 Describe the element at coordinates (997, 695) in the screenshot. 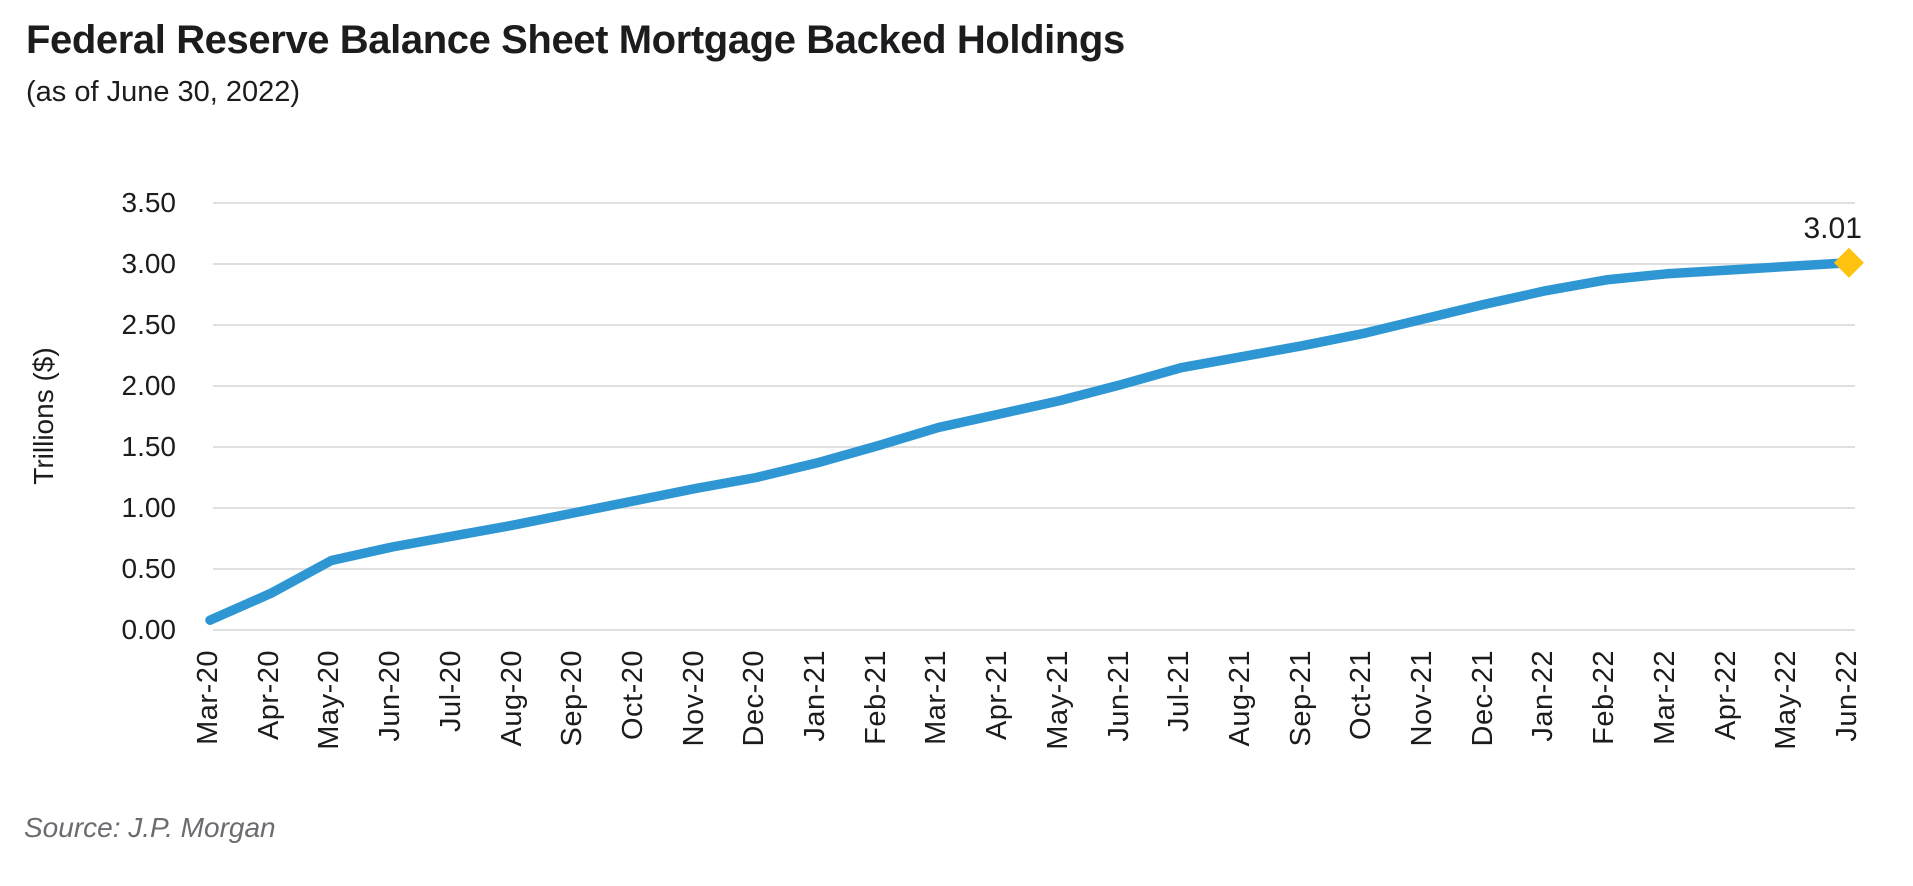

I see `x-tick-label: Apr-21` at that location.